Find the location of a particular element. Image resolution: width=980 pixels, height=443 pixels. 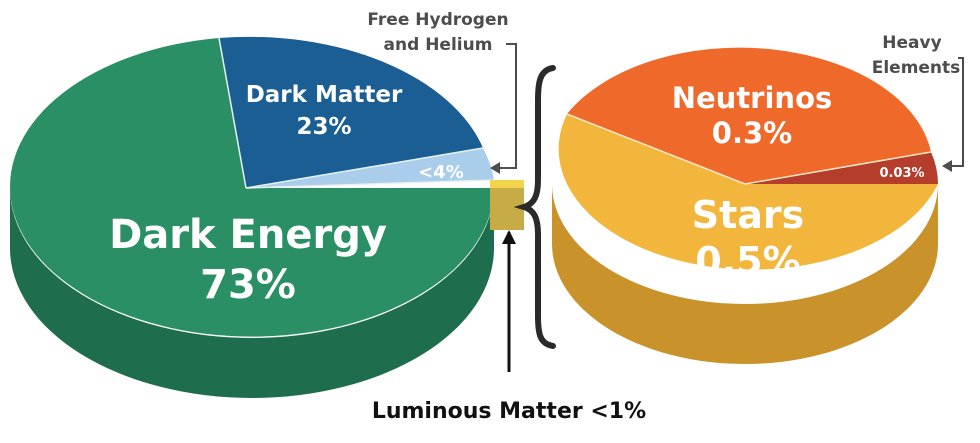

luminous-matter-side is located at coordinates (507, 209).